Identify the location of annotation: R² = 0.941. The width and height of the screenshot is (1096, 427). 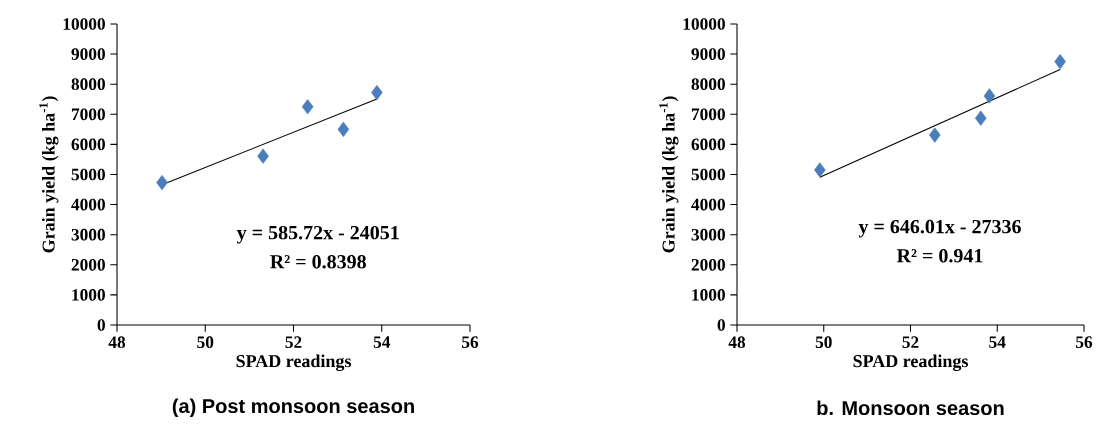
(939, 255).